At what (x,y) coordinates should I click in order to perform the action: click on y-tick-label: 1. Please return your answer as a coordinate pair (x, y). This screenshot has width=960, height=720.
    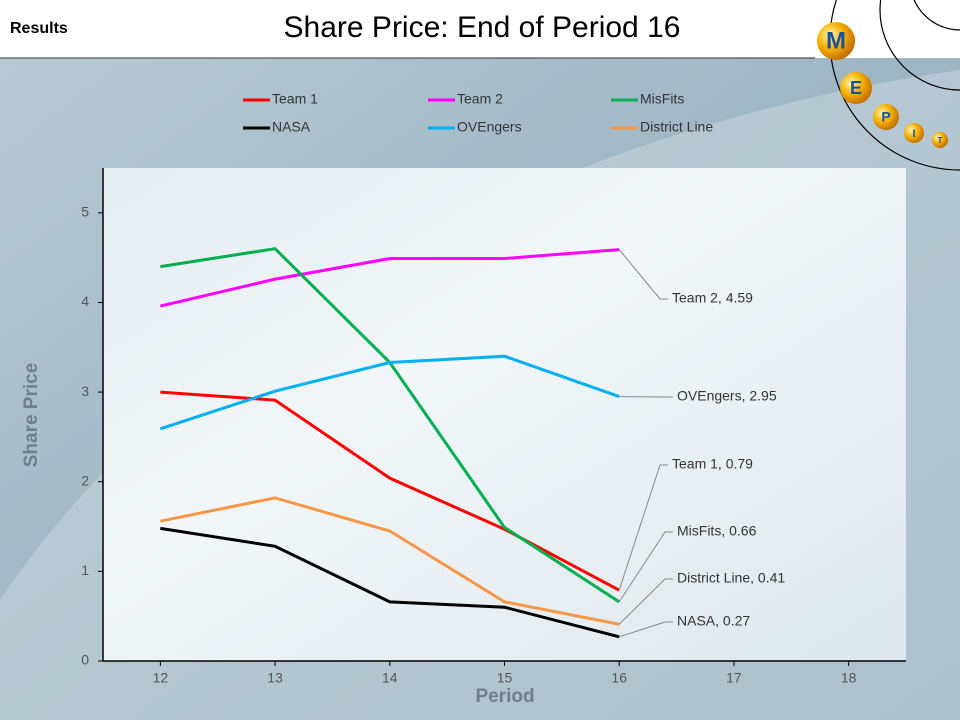
    Looking at the image, I should click on (85, 570).